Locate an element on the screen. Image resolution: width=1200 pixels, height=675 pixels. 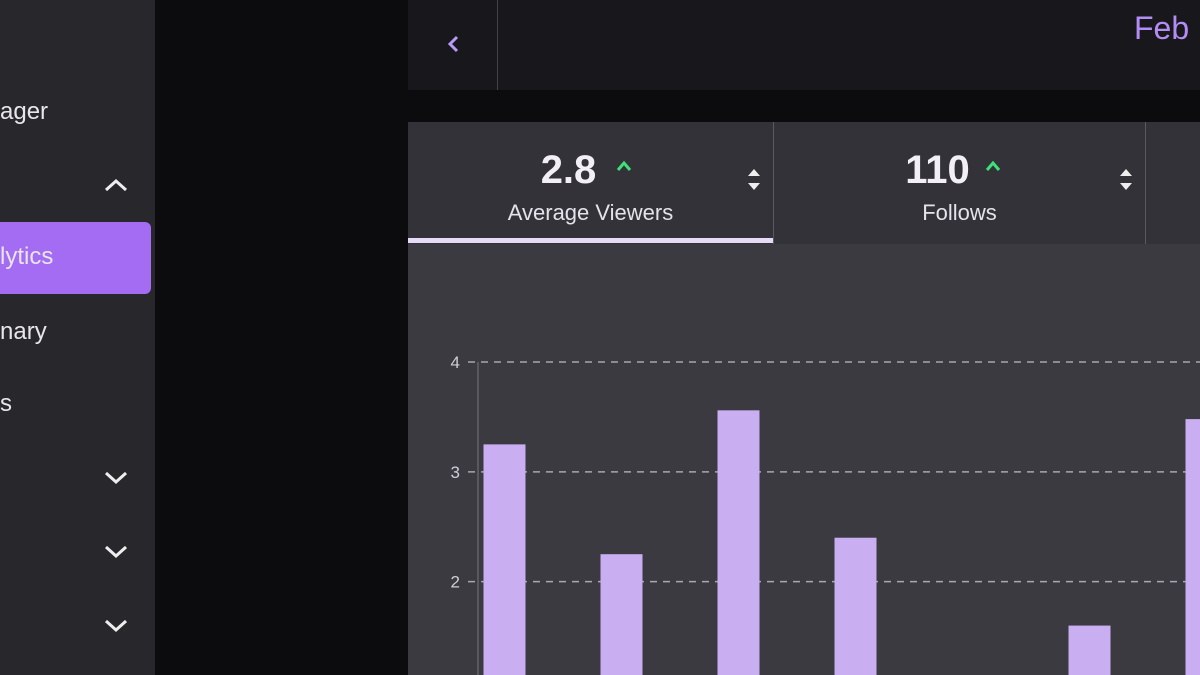
y-tick-label: 4 is located at coordinates (455, 362).